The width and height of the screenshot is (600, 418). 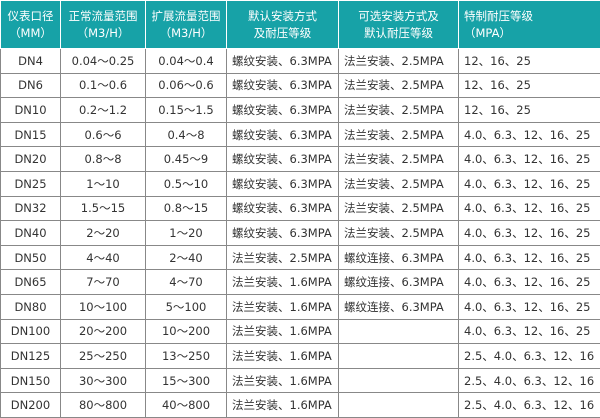 I want to click on table-cell: DN10, so click(x=30, y=110).